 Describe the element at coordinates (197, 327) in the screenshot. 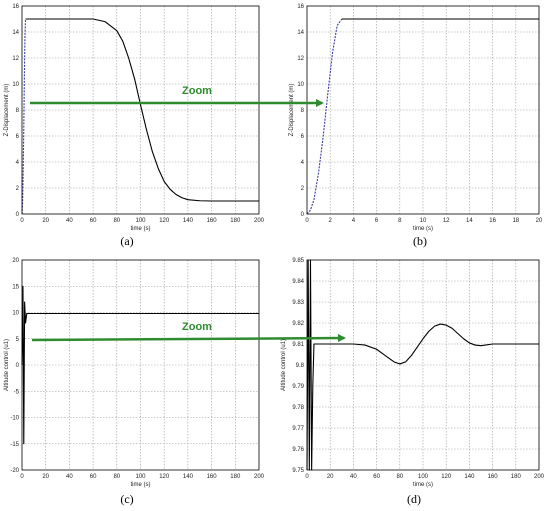

I see `zoom-label-bottom: Zoom` at that location.